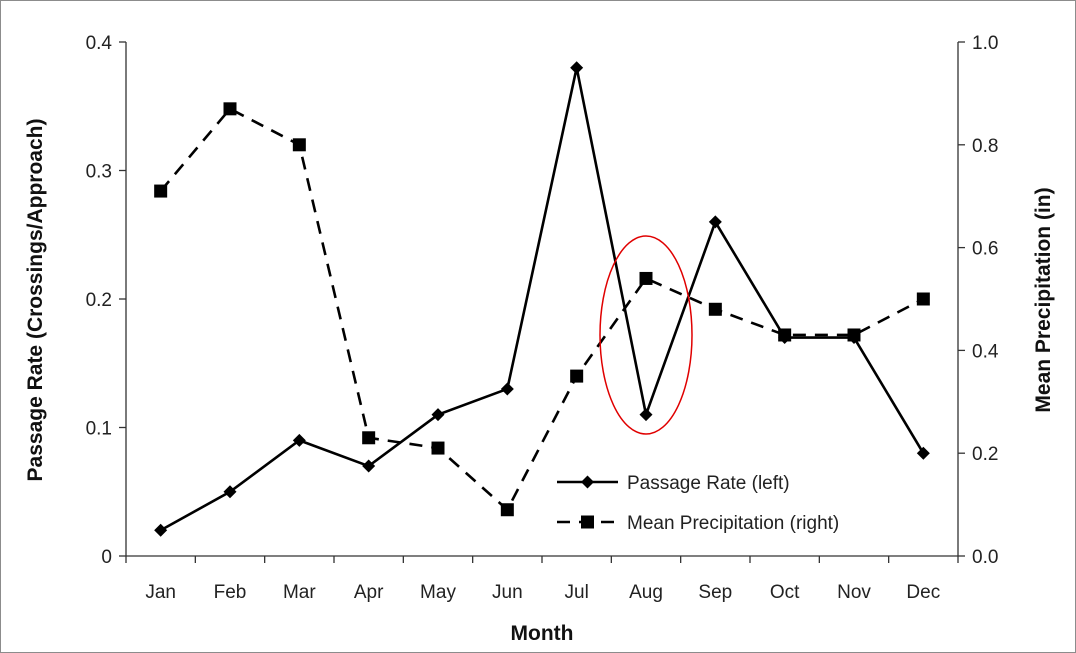 This screenshot has width=1076, height=653. I want to click on x-tick-label: Sep, so click(715, 592).